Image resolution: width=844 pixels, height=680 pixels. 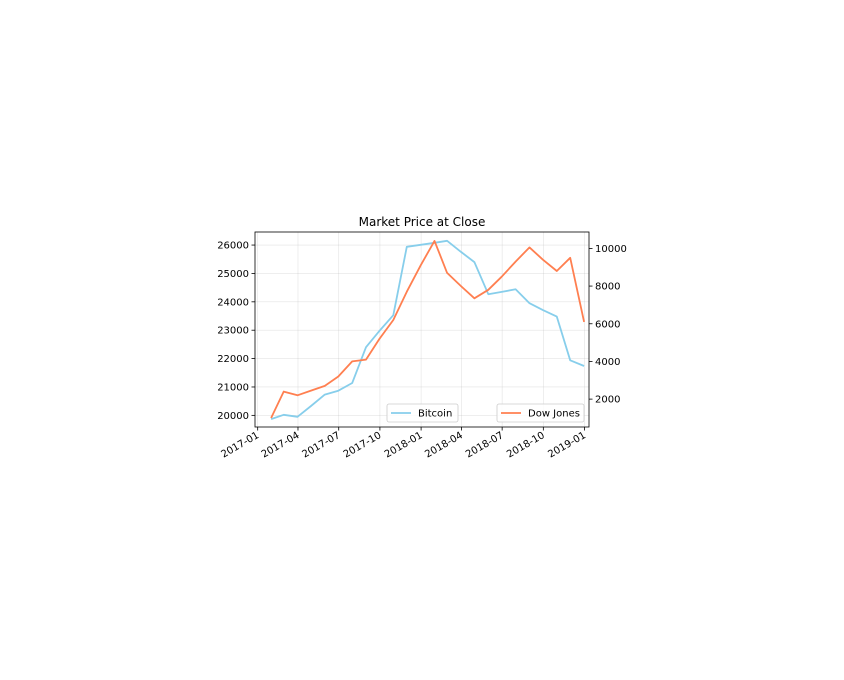 I want to click on series-line-bitcoin, so click(x=427, y=329).